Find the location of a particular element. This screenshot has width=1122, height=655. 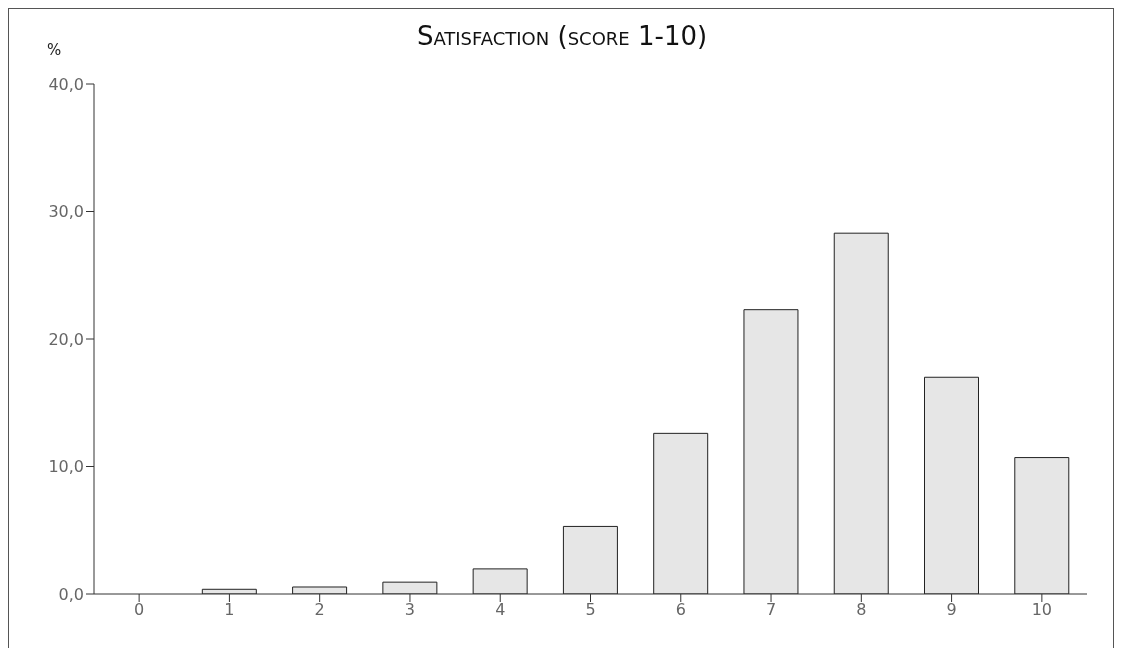

y-tick-label: 20,0 is located at coordinates (66, 339).